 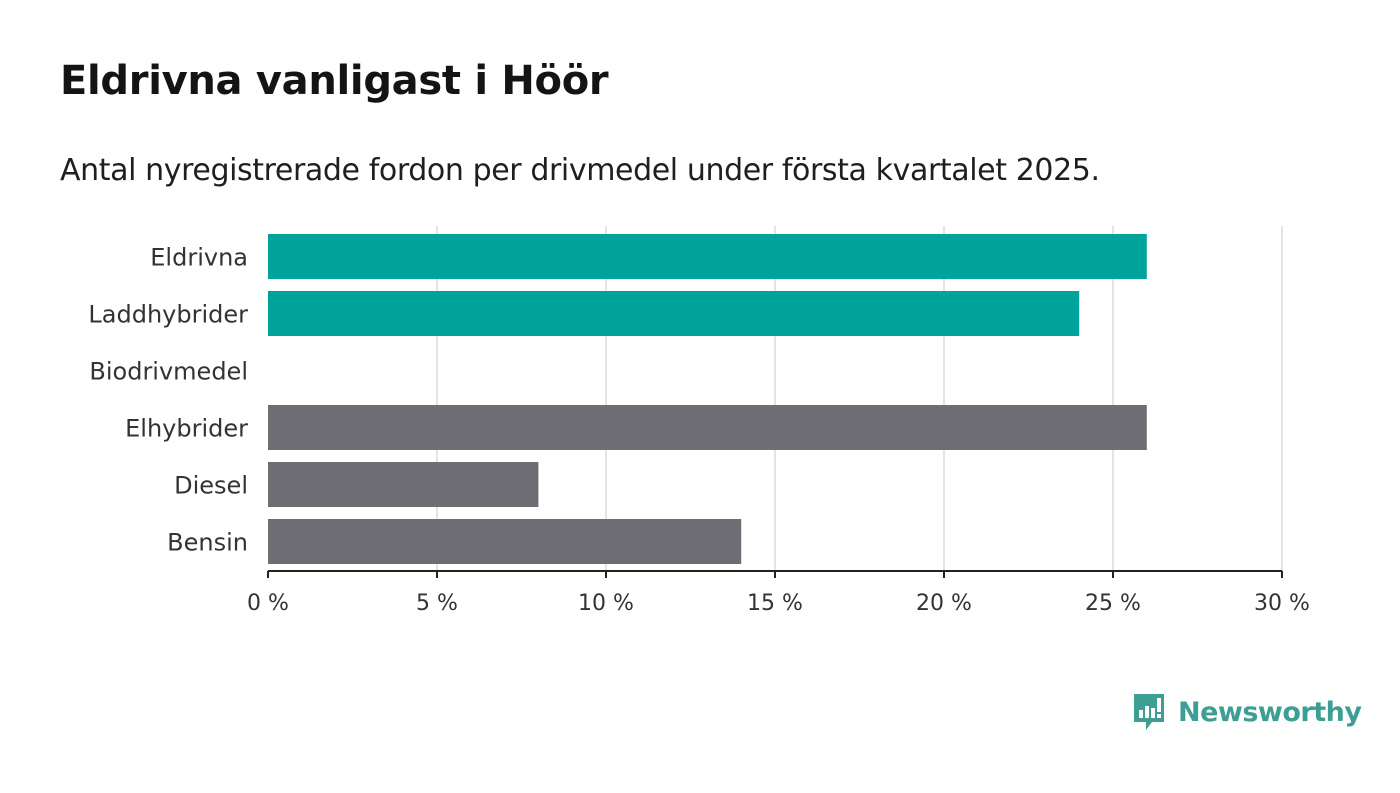 I want to click on x-tick-label: 25 %, so click(x=1113, y=603).